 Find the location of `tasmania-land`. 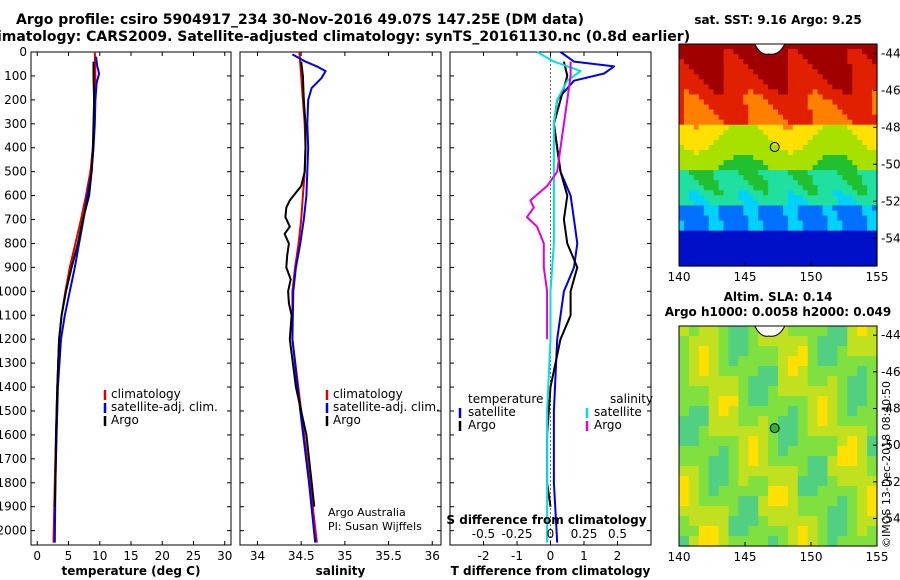

tasmania-land is located at coordinates (769, 331).